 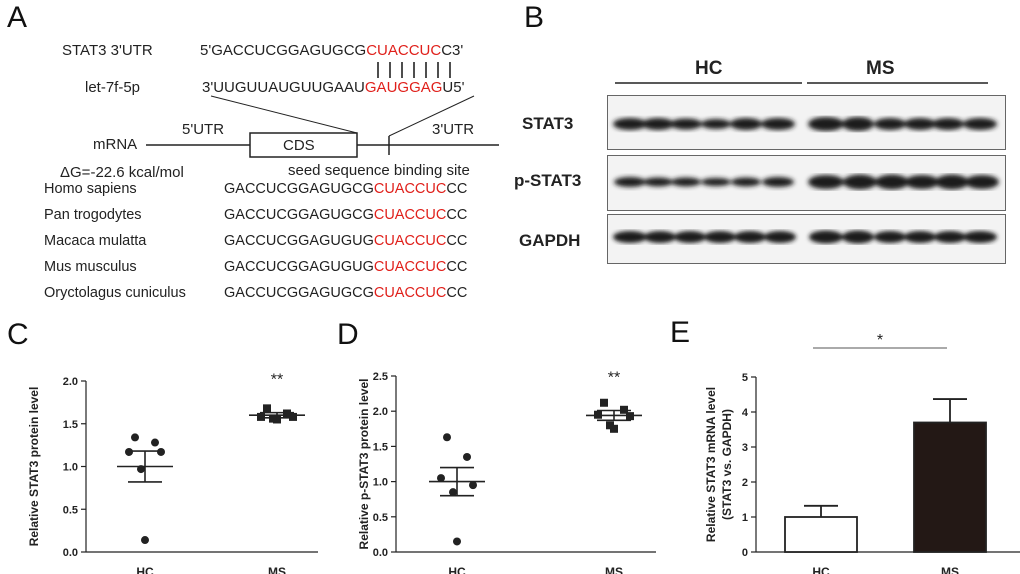 What do you see at coordinates (348, 334) in the screenshot?
I see `panel-letter-d: D` at bounding box center [348, 334].